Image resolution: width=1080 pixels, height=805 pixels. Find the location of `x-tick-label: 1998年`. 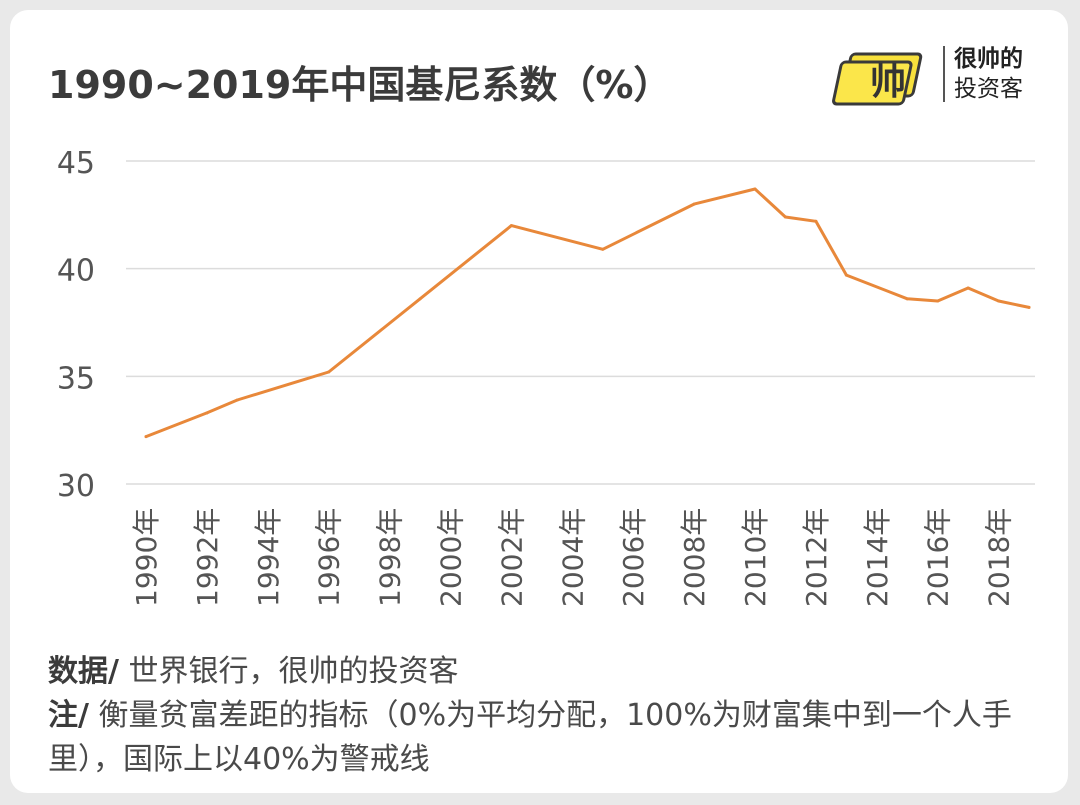

x-tick-label: 1998年 is located at coordinates (390, 557).